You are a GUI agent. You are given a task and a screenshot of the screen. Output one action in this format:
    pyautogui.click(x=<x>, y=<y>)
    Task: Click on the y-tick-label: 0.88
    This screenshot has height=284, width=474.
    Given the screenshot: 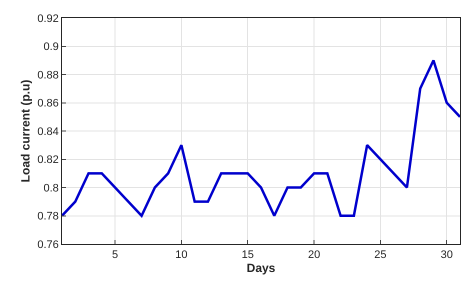 What is the action you would take?
    pyautogui.click(x=48, y=75)
    